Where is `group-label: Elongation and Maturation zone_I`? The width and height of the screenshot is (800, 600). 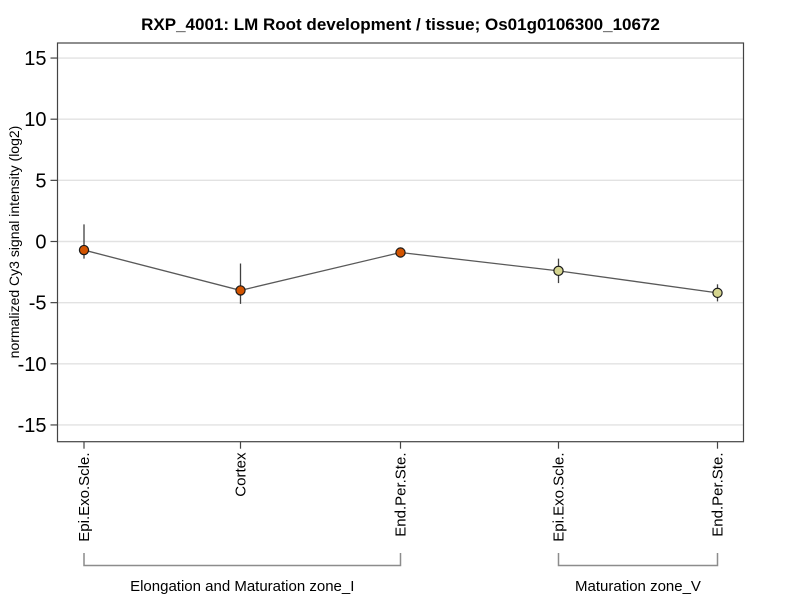 group-label: Elongation and Maturation zone_I is located at coordinates (242, 586).